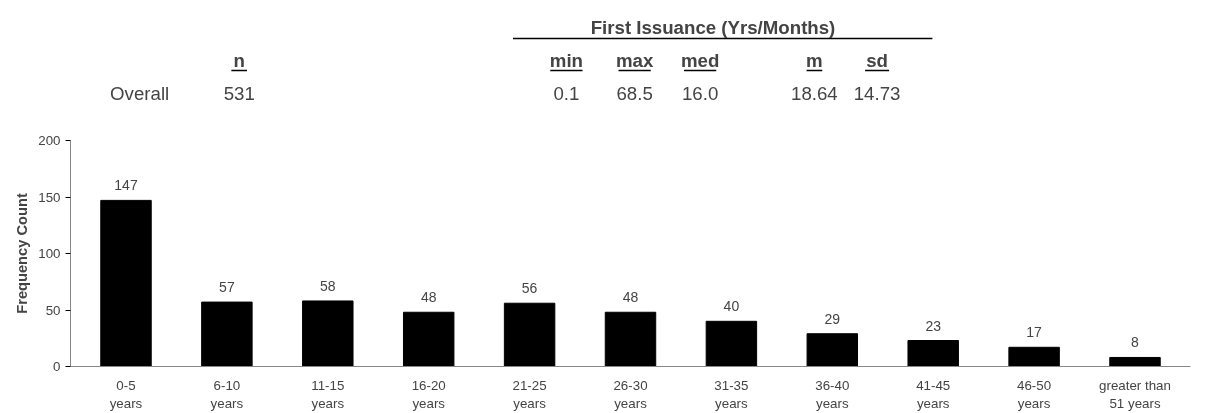  What do you see at coordinates (227, 287) in the screenshot?
I see `data-label: 57` at bounding box center [227, 287].